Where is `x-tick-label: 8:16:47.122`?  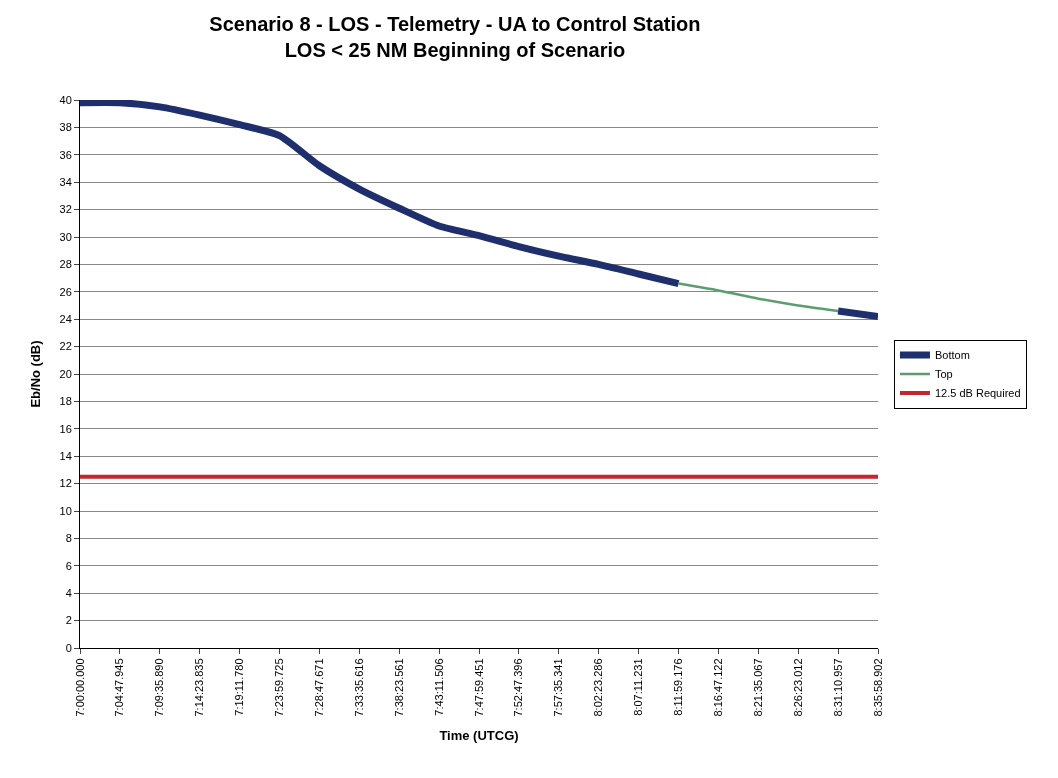 x-tick-label: 8:16:47.122 is located at coordinates (717, 687).